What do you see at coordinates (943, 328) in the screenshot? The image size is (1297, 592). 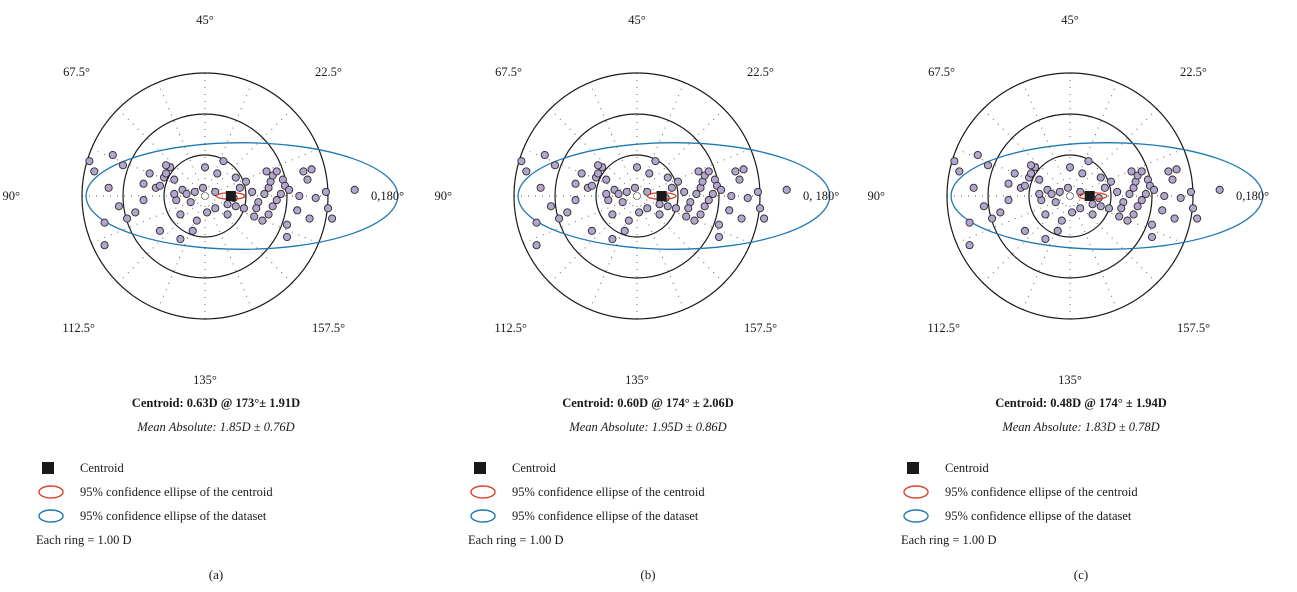 I see `angle-label-bottom-left: 112.5°` at bounding box center [943, 328].